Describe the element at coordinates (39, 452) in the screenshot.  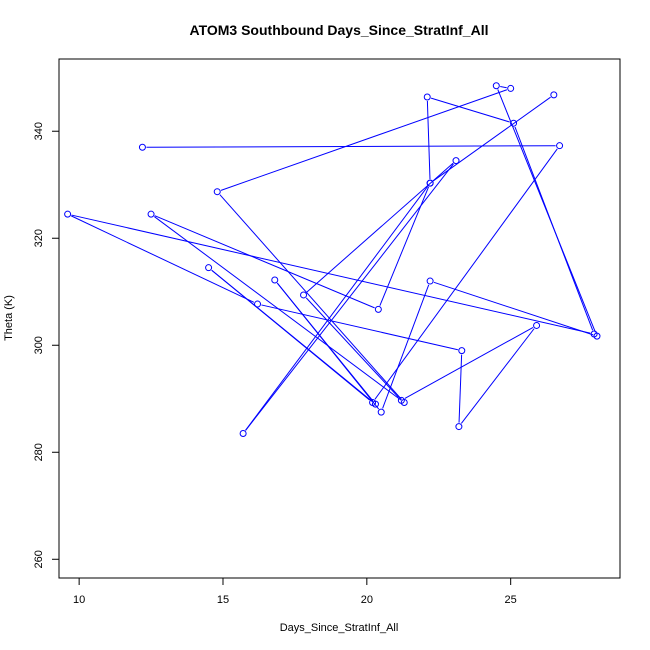
I see `y-tick-label: 280` at that location.